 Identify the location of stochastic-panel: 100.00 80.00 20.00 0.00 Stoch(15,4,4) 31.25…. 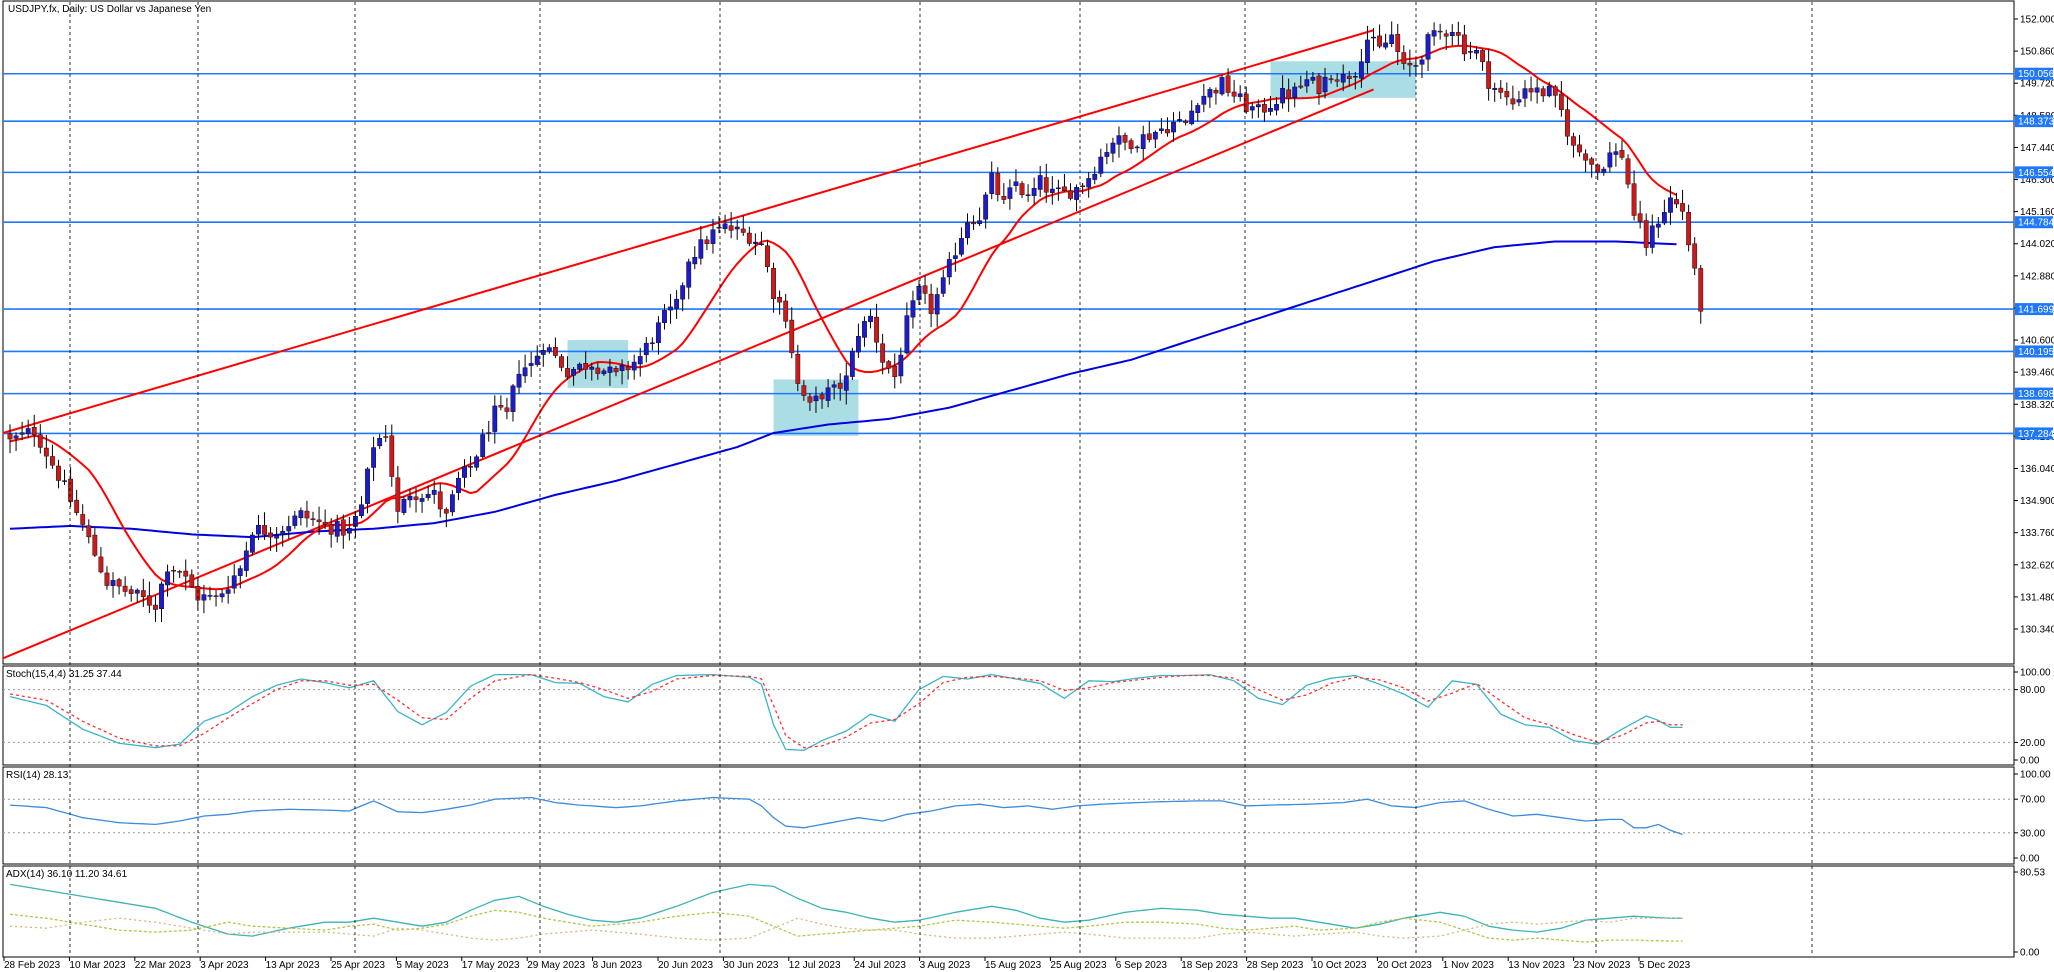
(1026, 716).